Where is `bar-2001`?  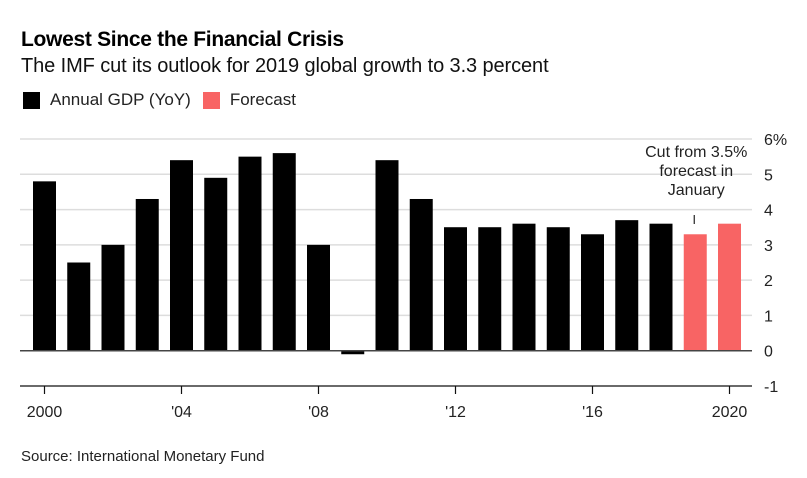 bar-2001 is located at coordinates (79, 306).